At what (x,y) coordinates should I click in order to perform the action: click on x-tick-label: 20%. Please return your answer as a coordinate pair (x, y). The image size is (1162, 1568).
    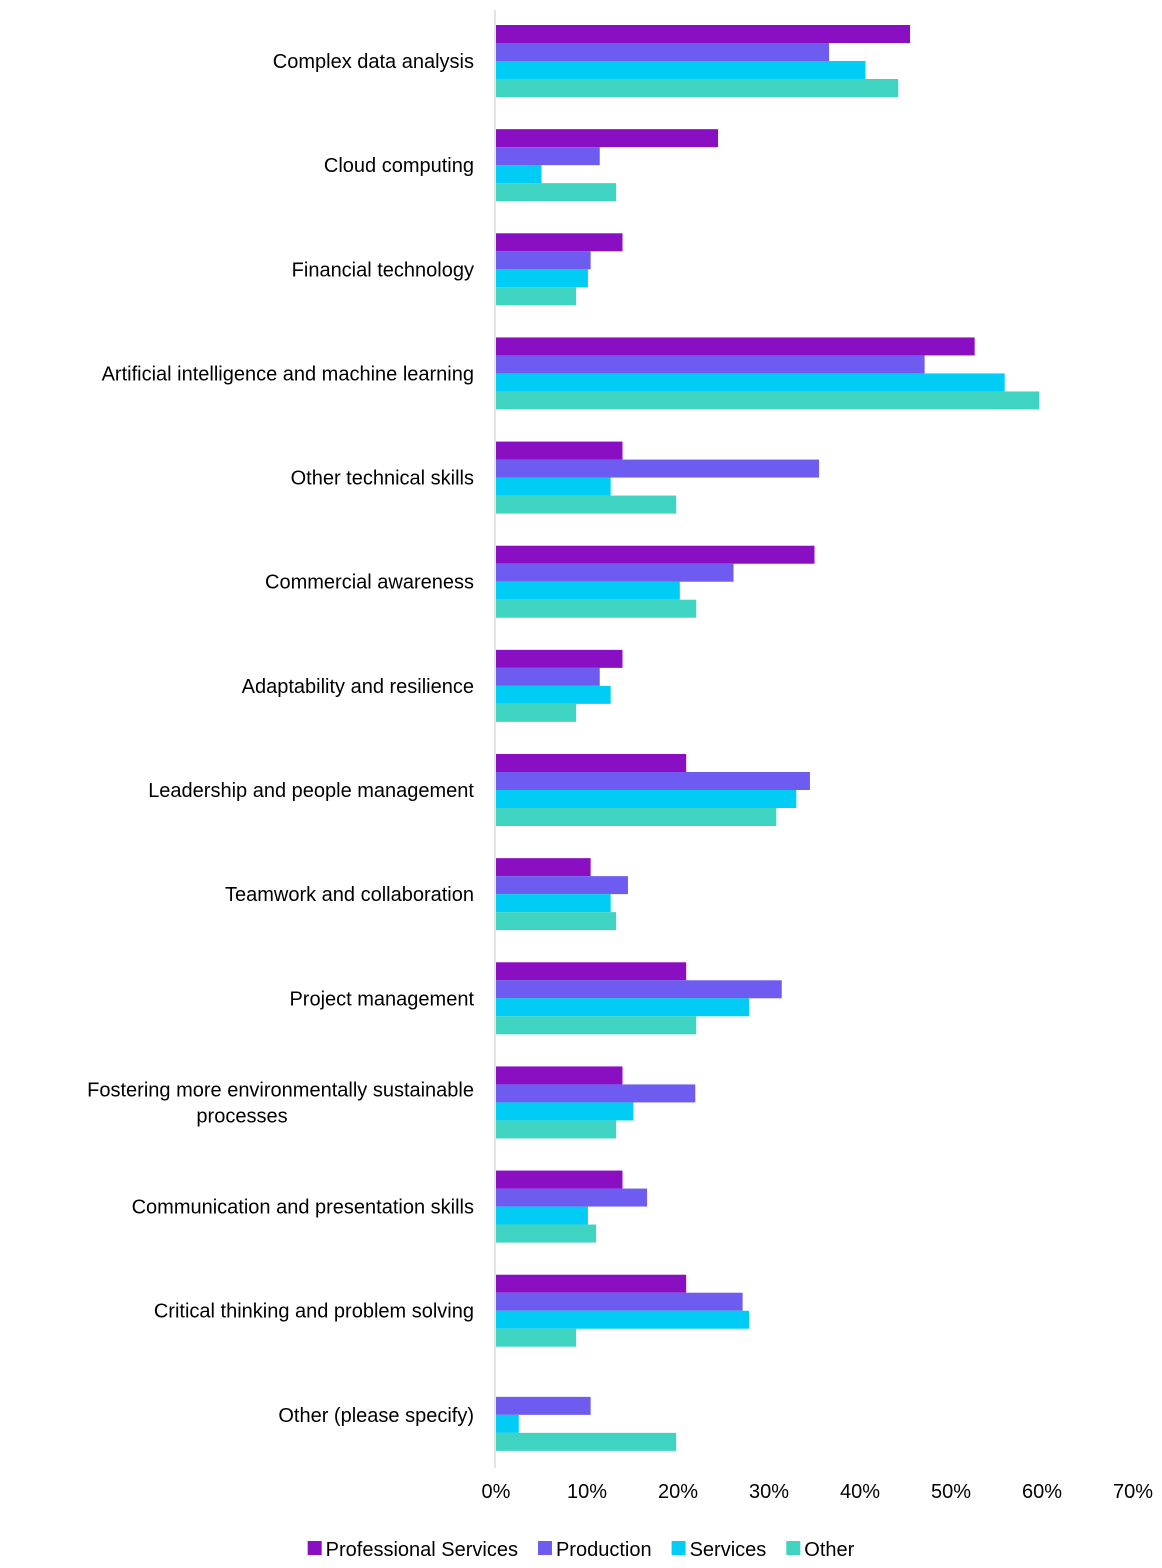
    Looking at the image, I should click on (678, 1492).